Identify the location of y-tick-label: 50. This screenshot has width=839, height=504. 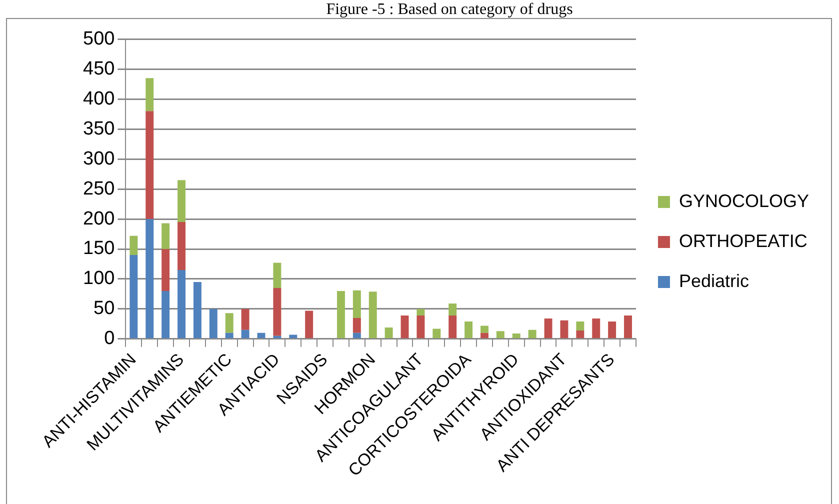
(104, 309).